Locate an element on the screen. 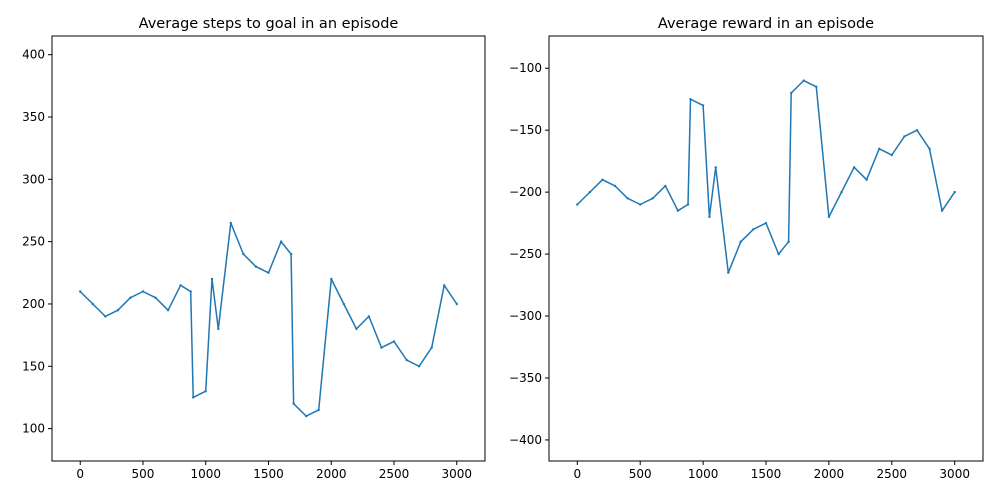  y-axis: 100 150 200 250 300 350 400 is located at coordinates (37, 242).